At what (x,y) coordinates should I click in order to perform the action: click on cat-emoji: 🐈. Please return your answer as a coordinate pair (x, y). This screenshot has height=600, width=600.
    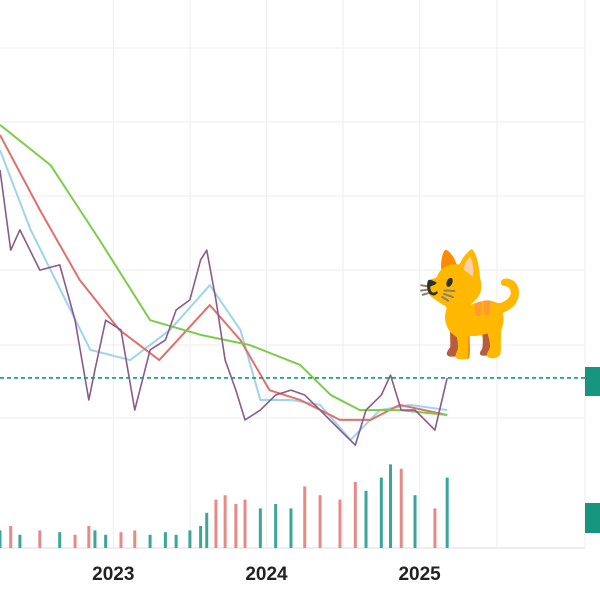
    Looking at the image, I should click on (470, 303).